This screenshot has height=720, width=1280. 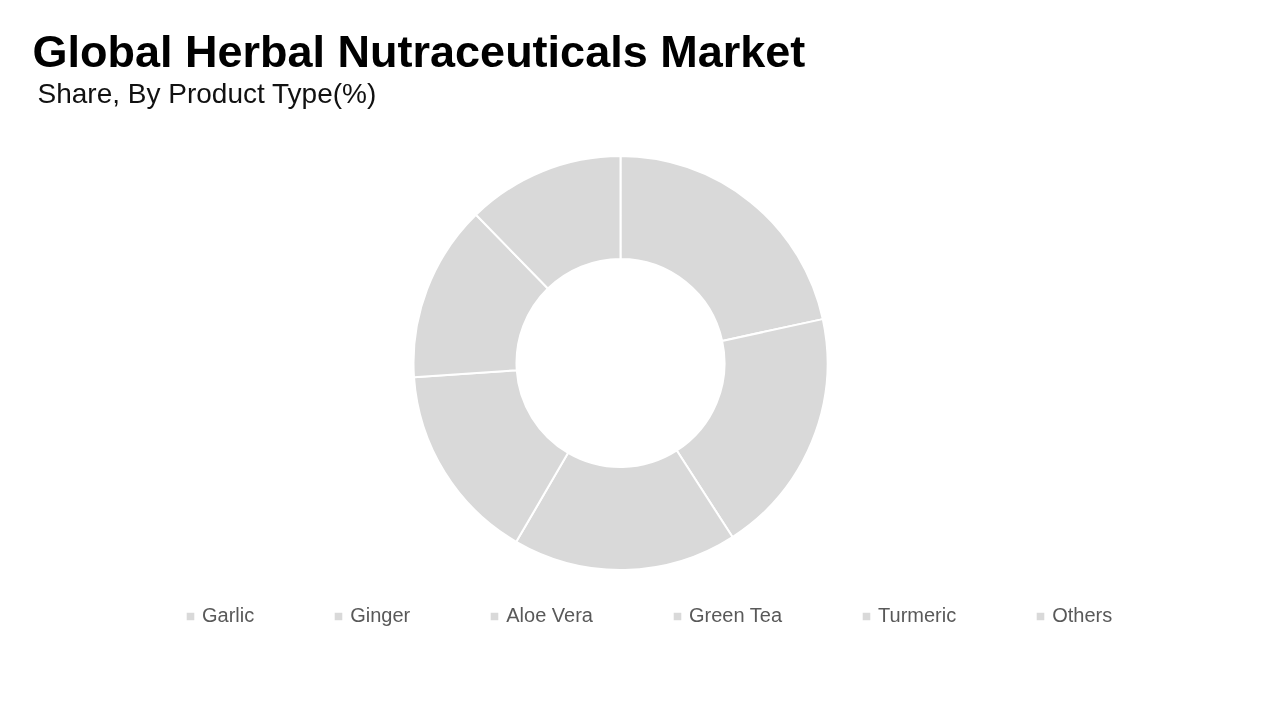 I want to click on chart-subtitle: Share, By Product Type(%), so click(x=207, y=93).